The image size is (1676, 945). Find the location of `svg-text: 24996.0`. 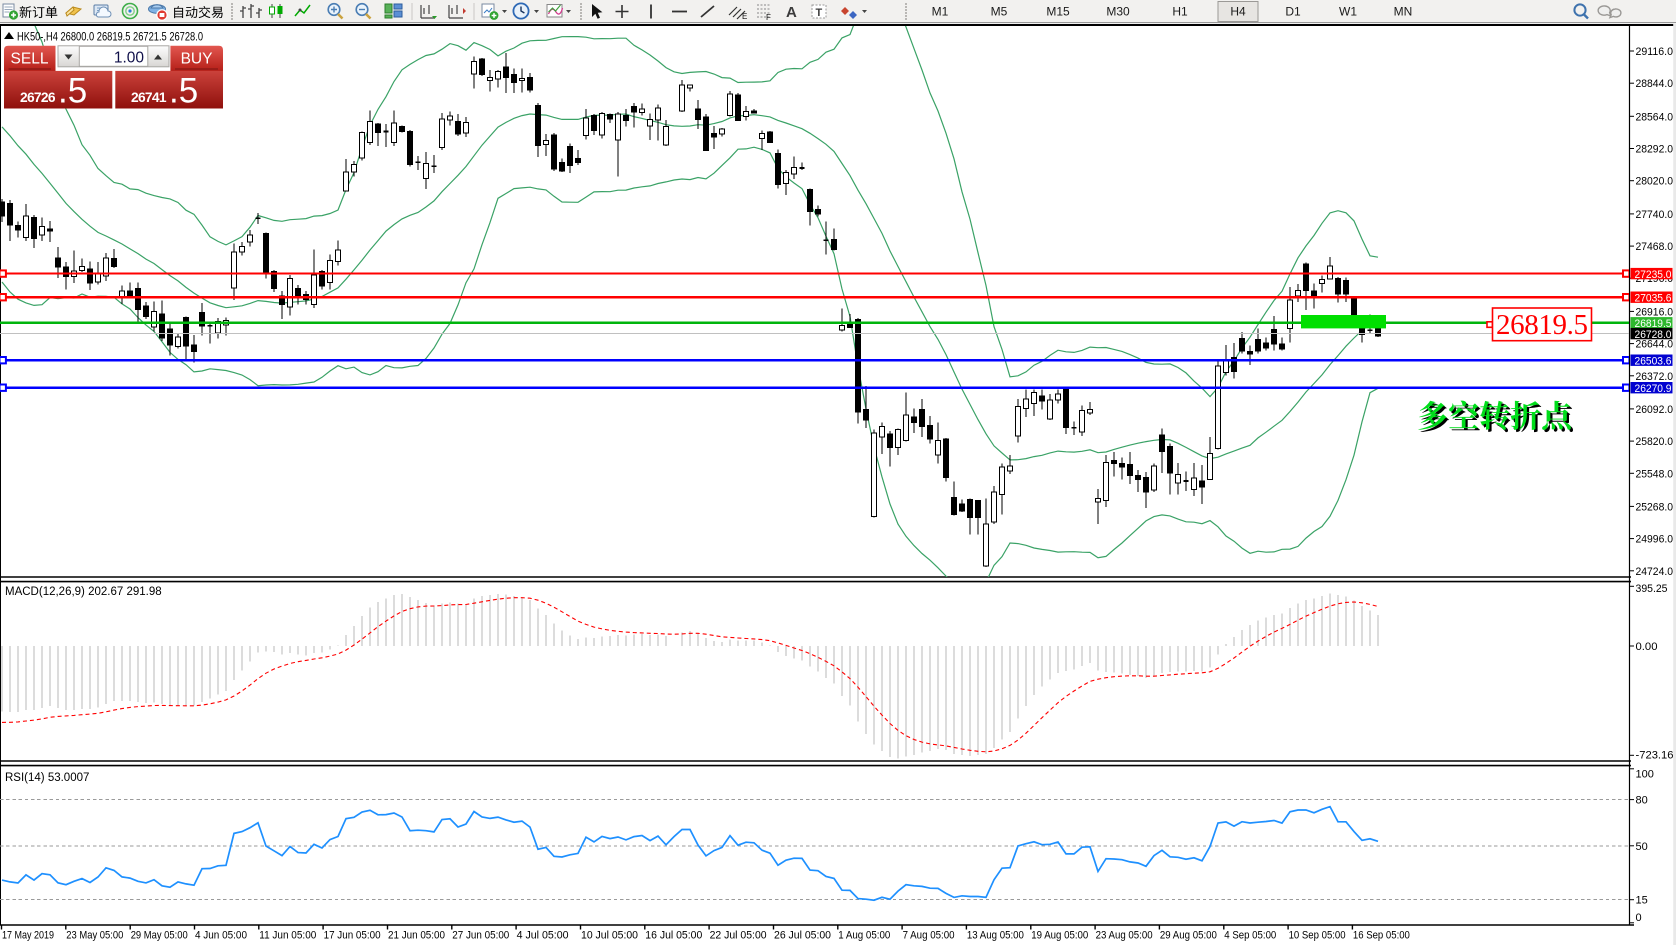

svg-text: 24996.0 is located at coordinates (1655, 540).